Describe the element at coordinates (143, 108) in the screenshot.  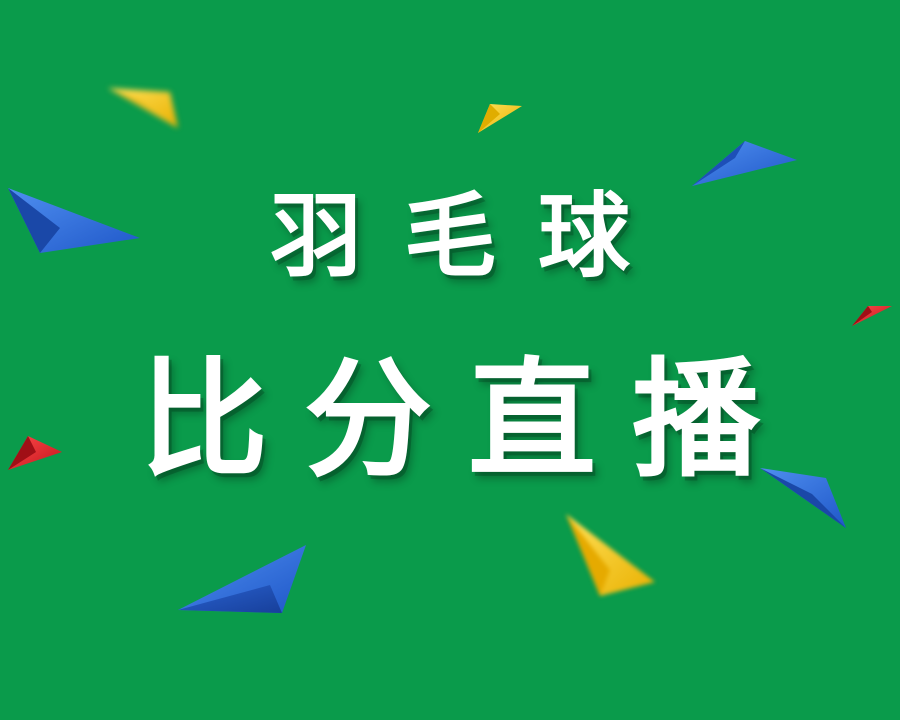
I see `triangle-yellow-top-left` at that location.